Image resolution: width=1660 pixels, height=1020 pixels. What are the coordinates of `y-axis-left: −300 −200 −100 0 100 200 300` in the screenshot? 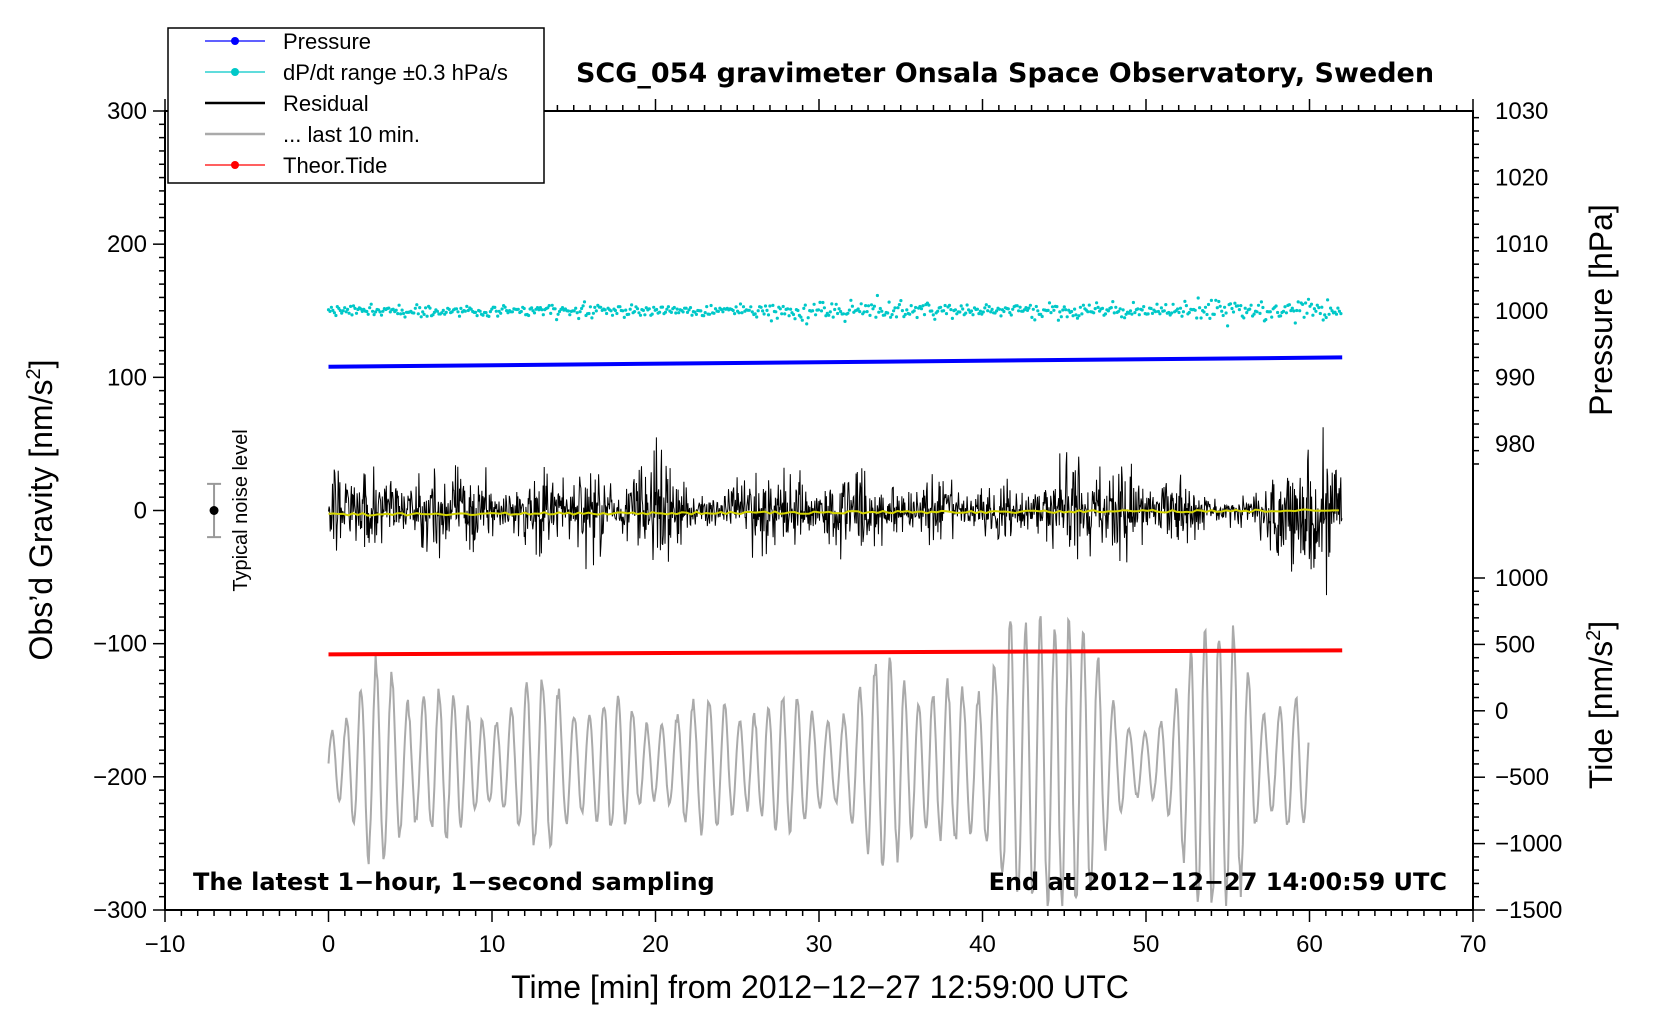 It's located at (129, 511).